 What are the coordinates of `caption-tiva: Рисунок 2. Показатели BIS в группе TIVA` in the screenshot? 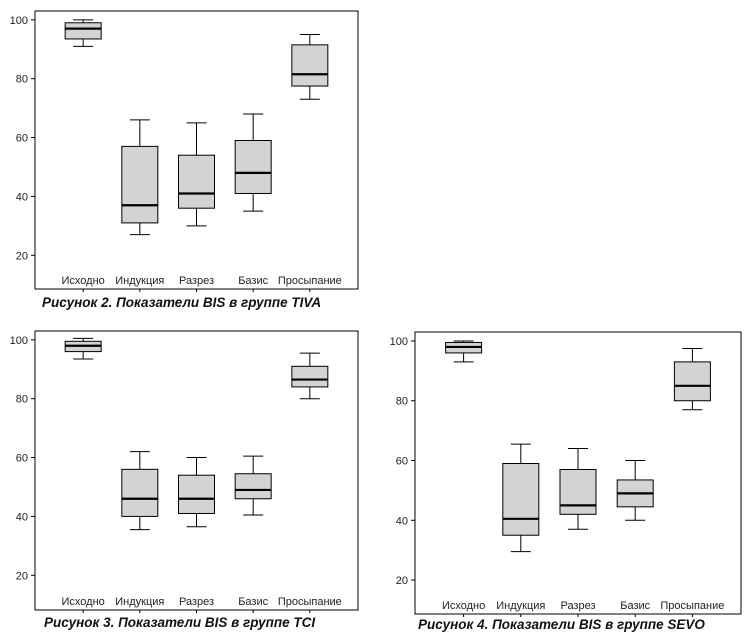 It's located at (182, 302).